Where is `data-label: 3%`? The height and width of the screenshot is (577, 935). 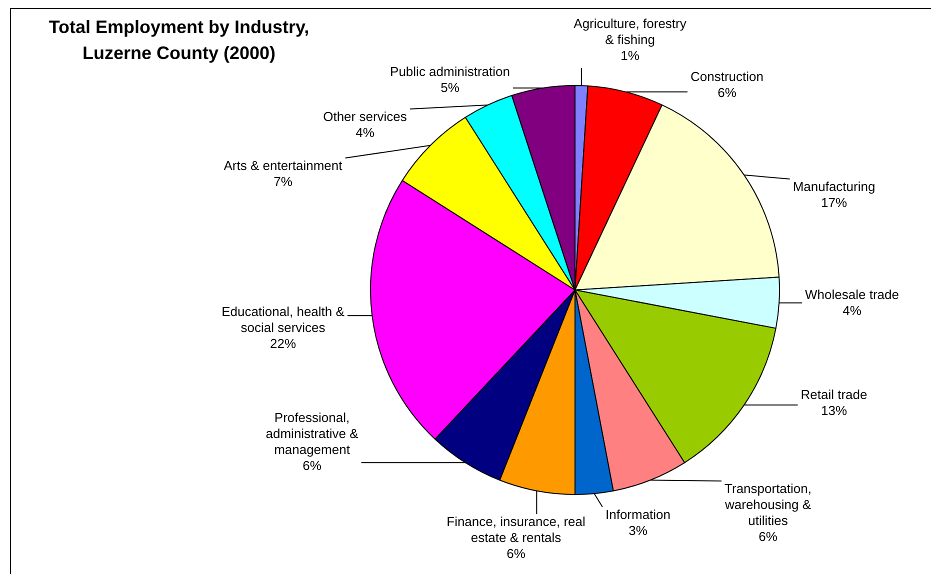 data-label: 3% is located at coordinates (638, 530).